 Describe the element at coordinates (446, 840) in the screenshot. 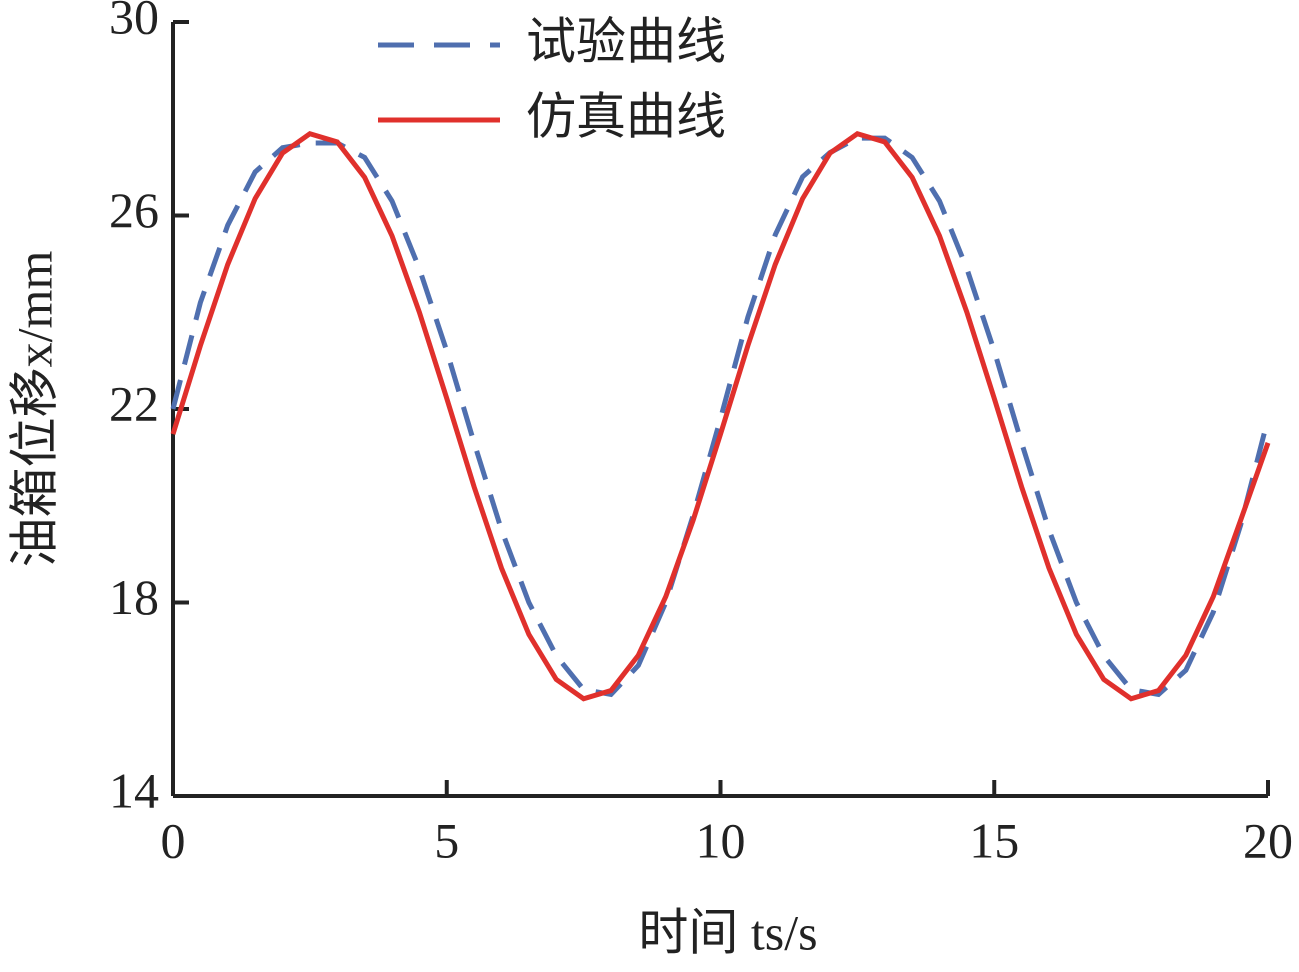

I see `x-tick-label: 5` at that location.